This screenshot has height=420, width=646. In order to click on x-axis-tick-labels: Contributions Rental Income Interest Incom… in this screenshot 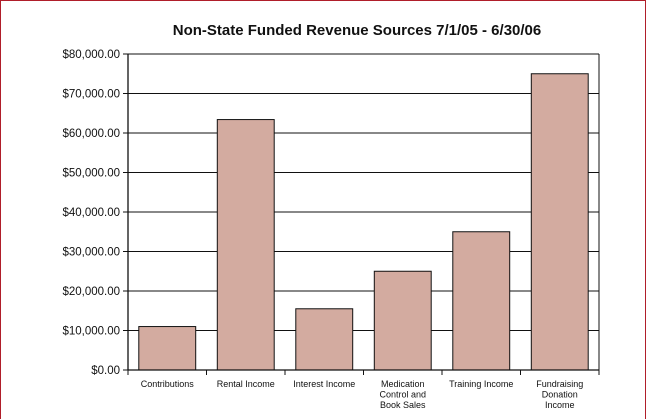, I will do `click(362, 394)`.